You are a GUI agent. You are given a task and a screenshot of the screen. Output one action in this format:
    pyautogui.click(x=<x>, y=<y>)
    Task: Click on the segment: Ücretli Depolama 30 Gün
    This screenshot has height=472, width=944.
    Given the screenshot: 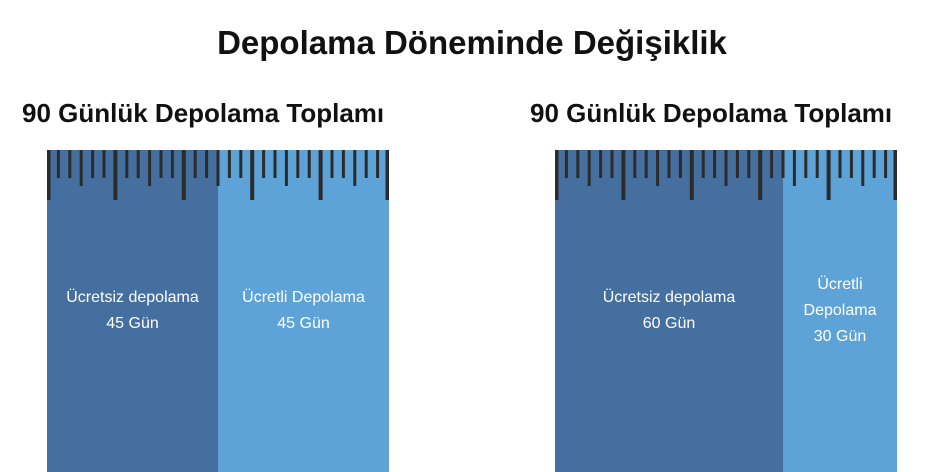 What is the action you would take?
    pyautogui.click(x=840, y=311)
    